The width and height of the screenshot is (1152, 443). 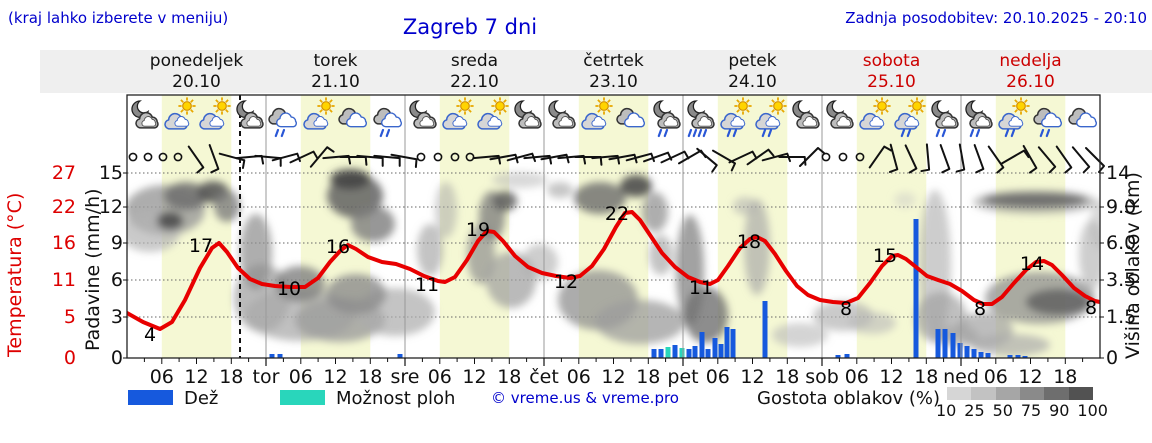 I want to click on day-date: 26.10, so click(x=1030, y=82).